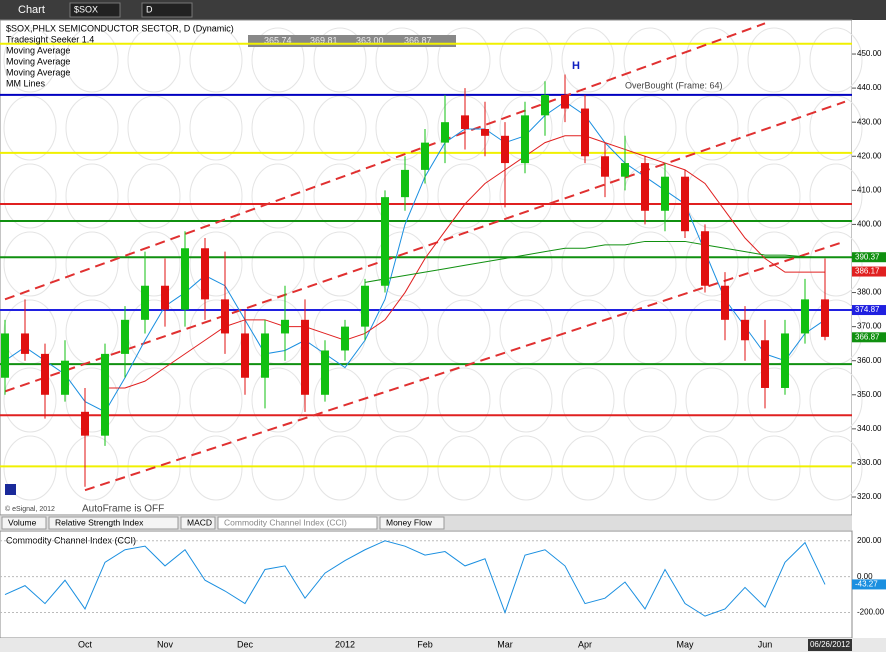 This screenshot has height=657, width=886. What do you see at coordinates (869, 428) in the screenshot?
I see `y-tick-label: 340.00` at bounding box center [869, 428].